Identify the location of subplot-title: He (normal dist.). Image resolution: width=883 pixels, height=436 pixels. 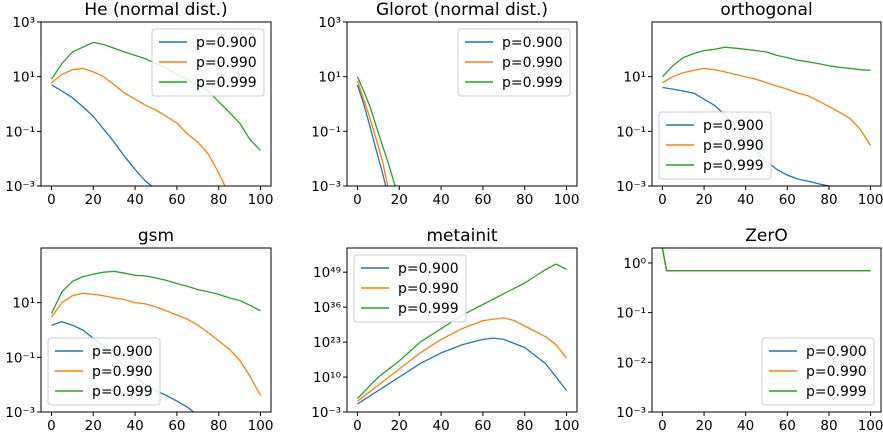
(155, 10).